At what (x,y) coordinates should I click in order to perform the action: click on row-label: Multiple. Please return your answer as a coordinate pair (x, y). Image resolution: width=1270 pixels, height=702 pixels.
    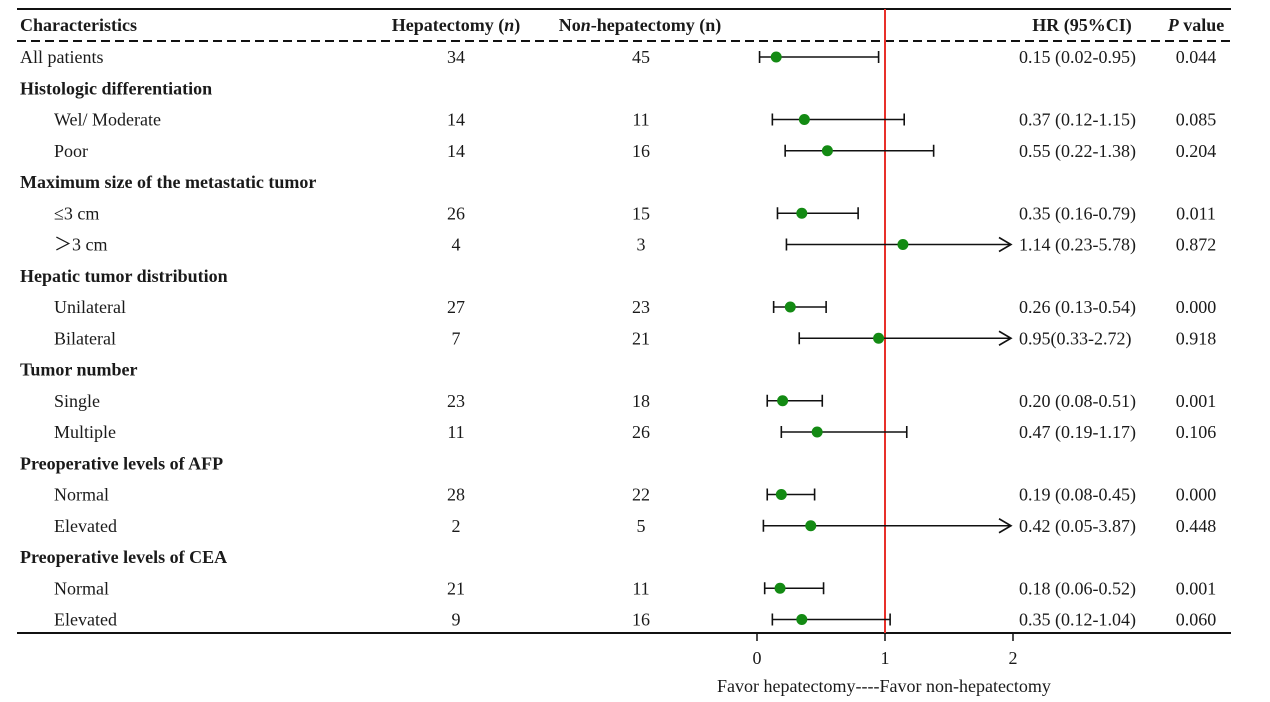
    Looking at the image, I should click on (85, 432).